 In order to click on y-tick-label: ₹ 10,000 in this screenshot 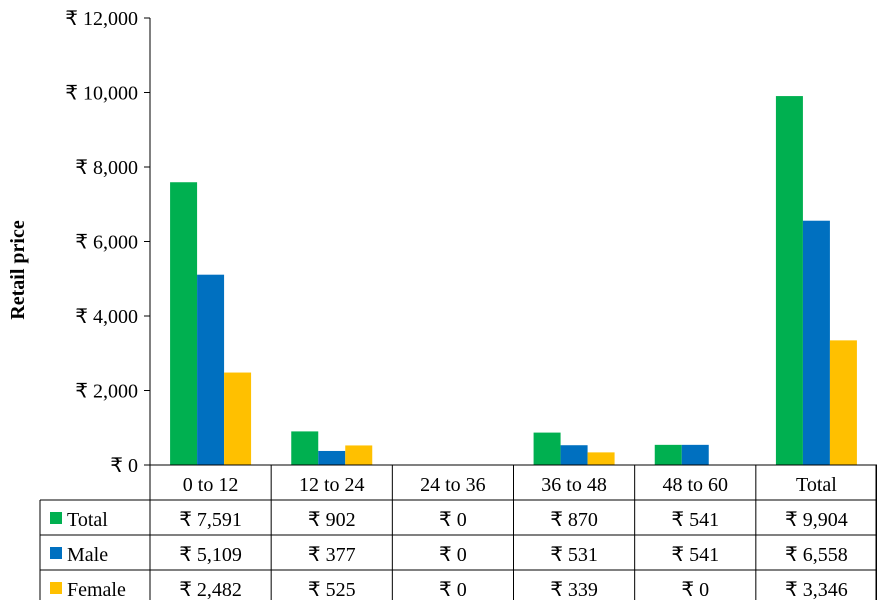, I will do `click(101, 94)`.